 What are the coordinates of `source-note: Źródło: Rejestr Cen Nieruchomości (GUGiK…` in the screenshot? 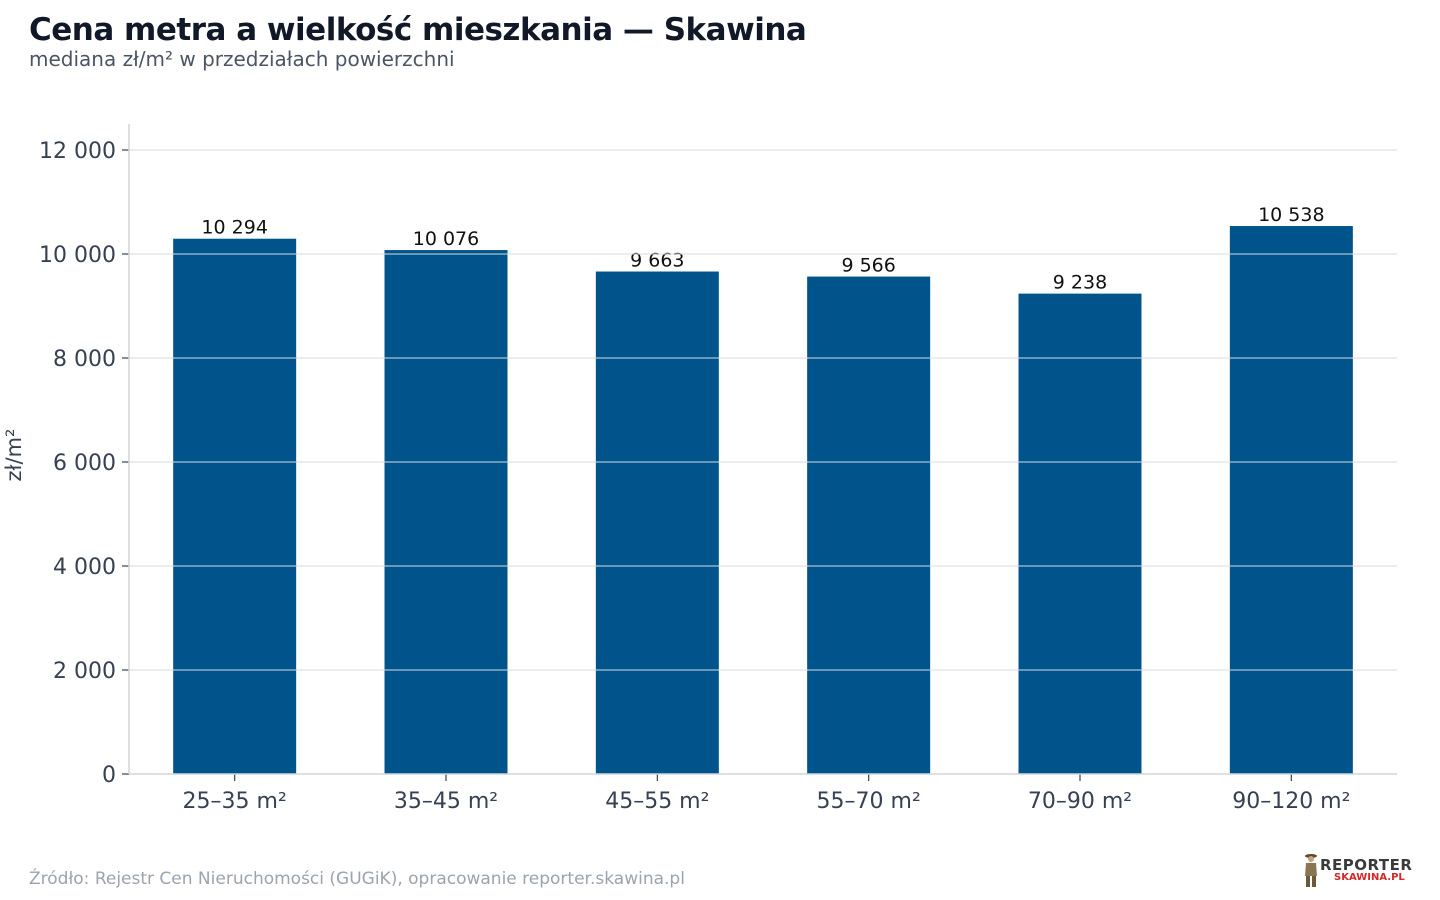 It's located at (357, 879).